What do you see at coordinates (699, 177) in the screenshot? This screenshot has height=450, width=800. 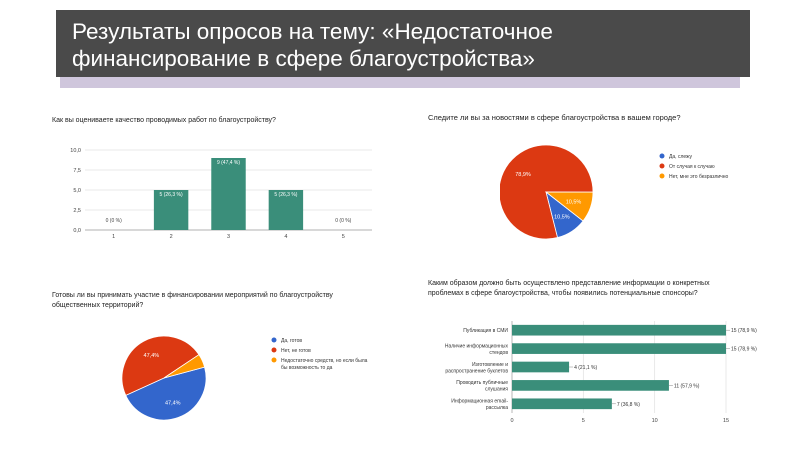 I see `chart2-legend-label: Нет, мне это безразлично` at bounding box center [699, 177].